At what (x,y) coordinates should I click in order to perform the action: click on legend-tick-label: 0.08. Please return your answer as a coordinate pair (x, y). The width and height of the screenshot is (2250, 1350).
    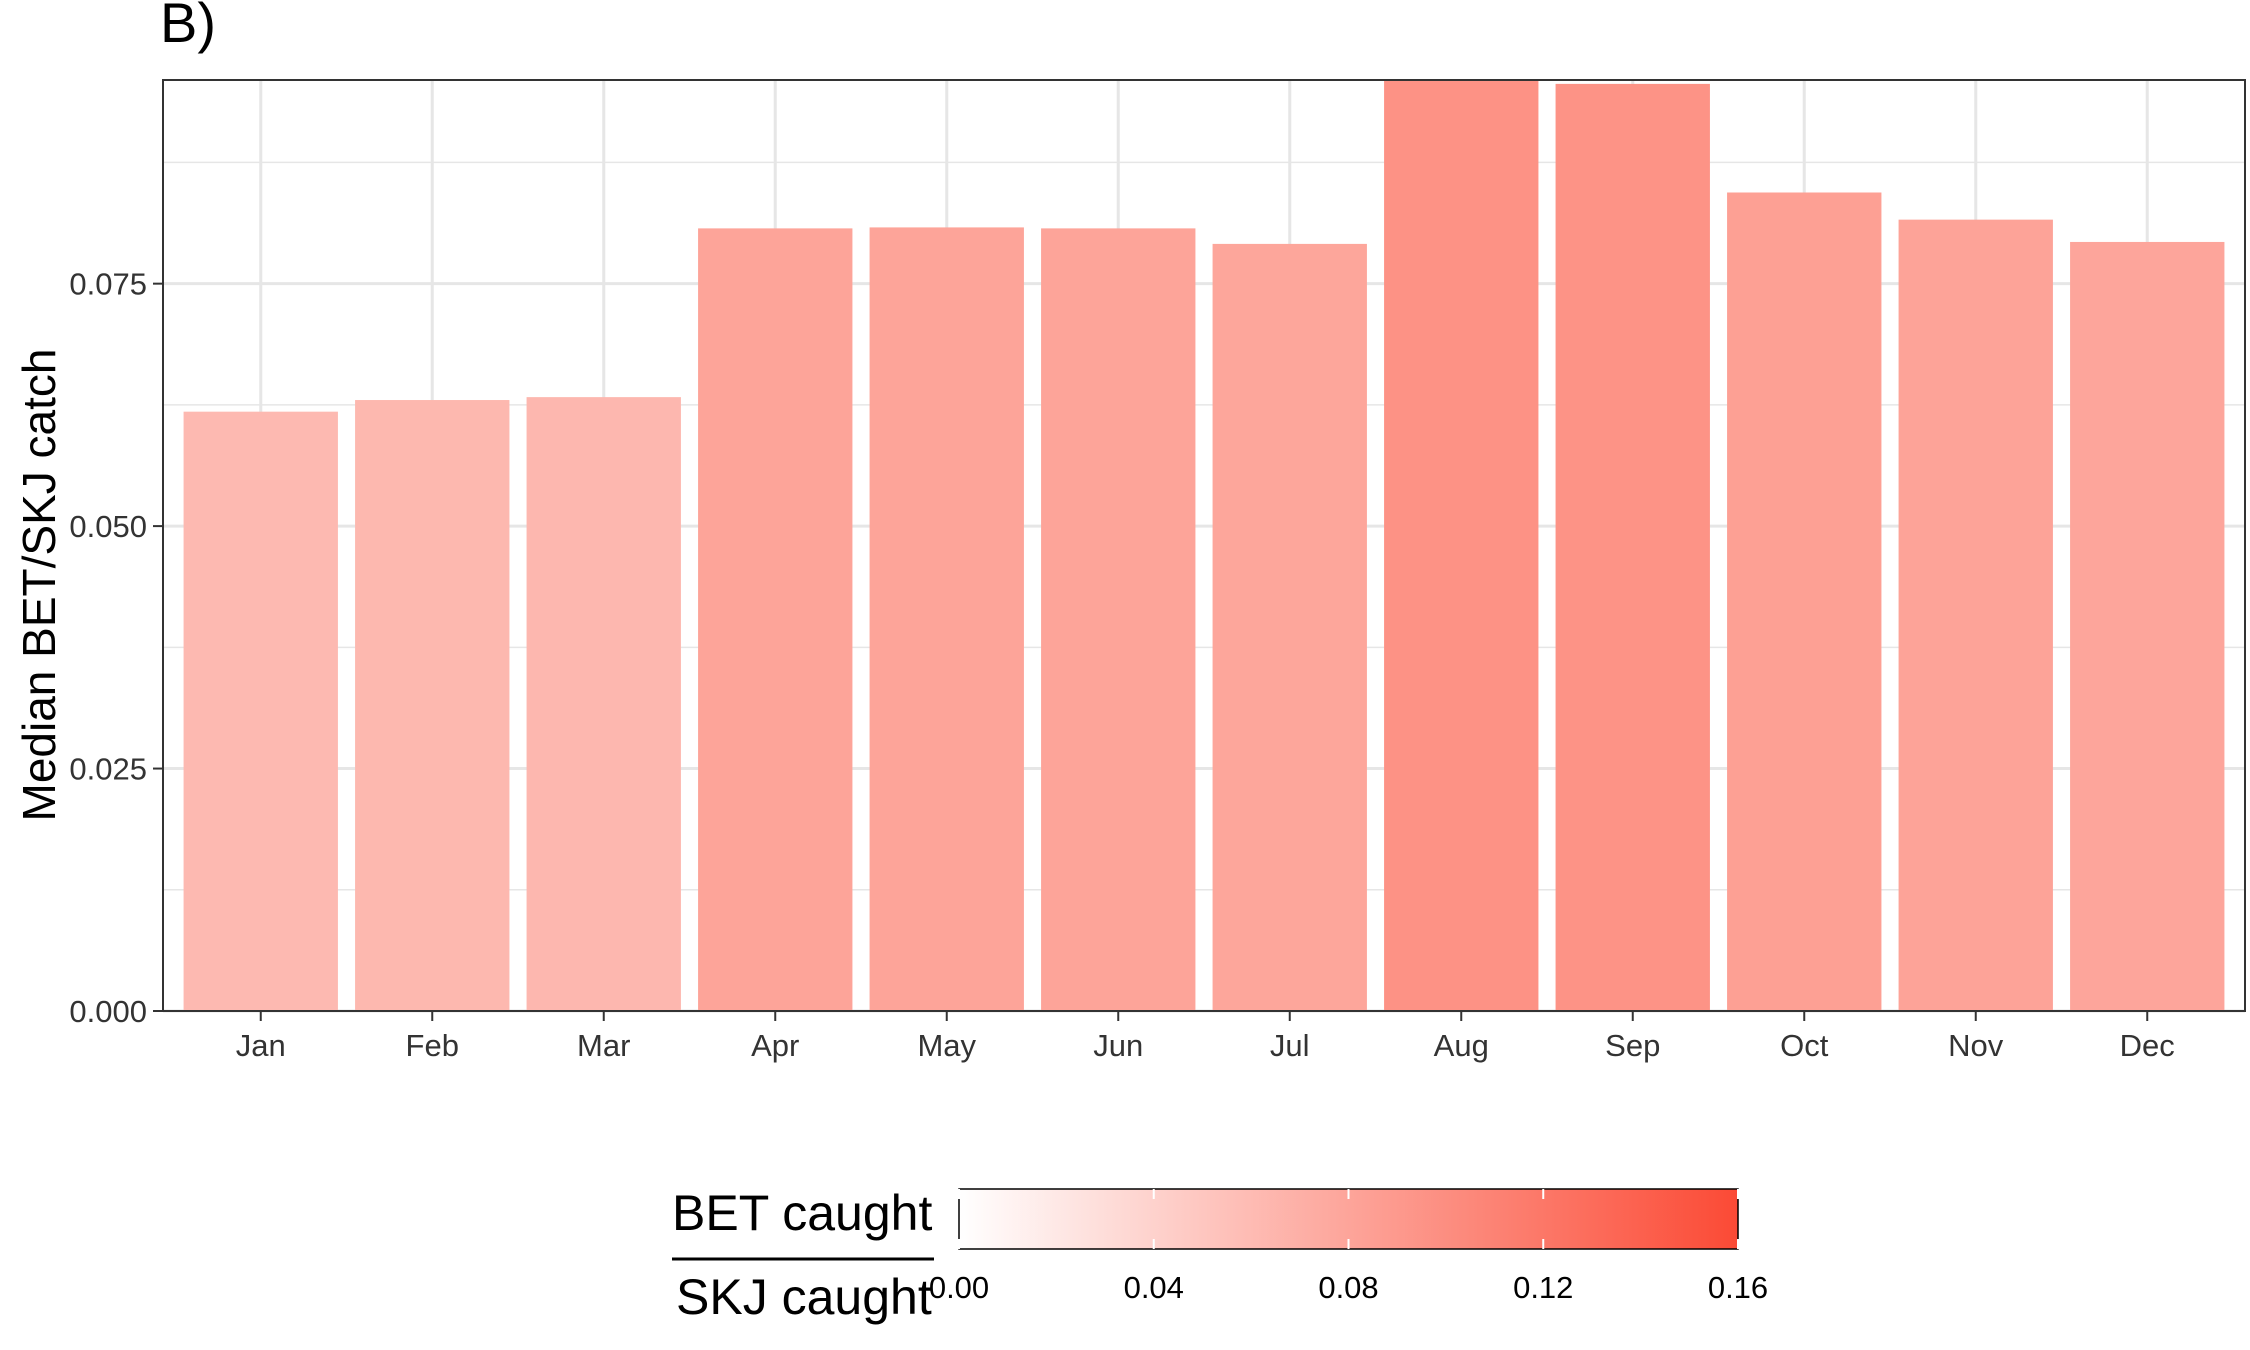
    Looking at the image, I should click on (1348, 1287).